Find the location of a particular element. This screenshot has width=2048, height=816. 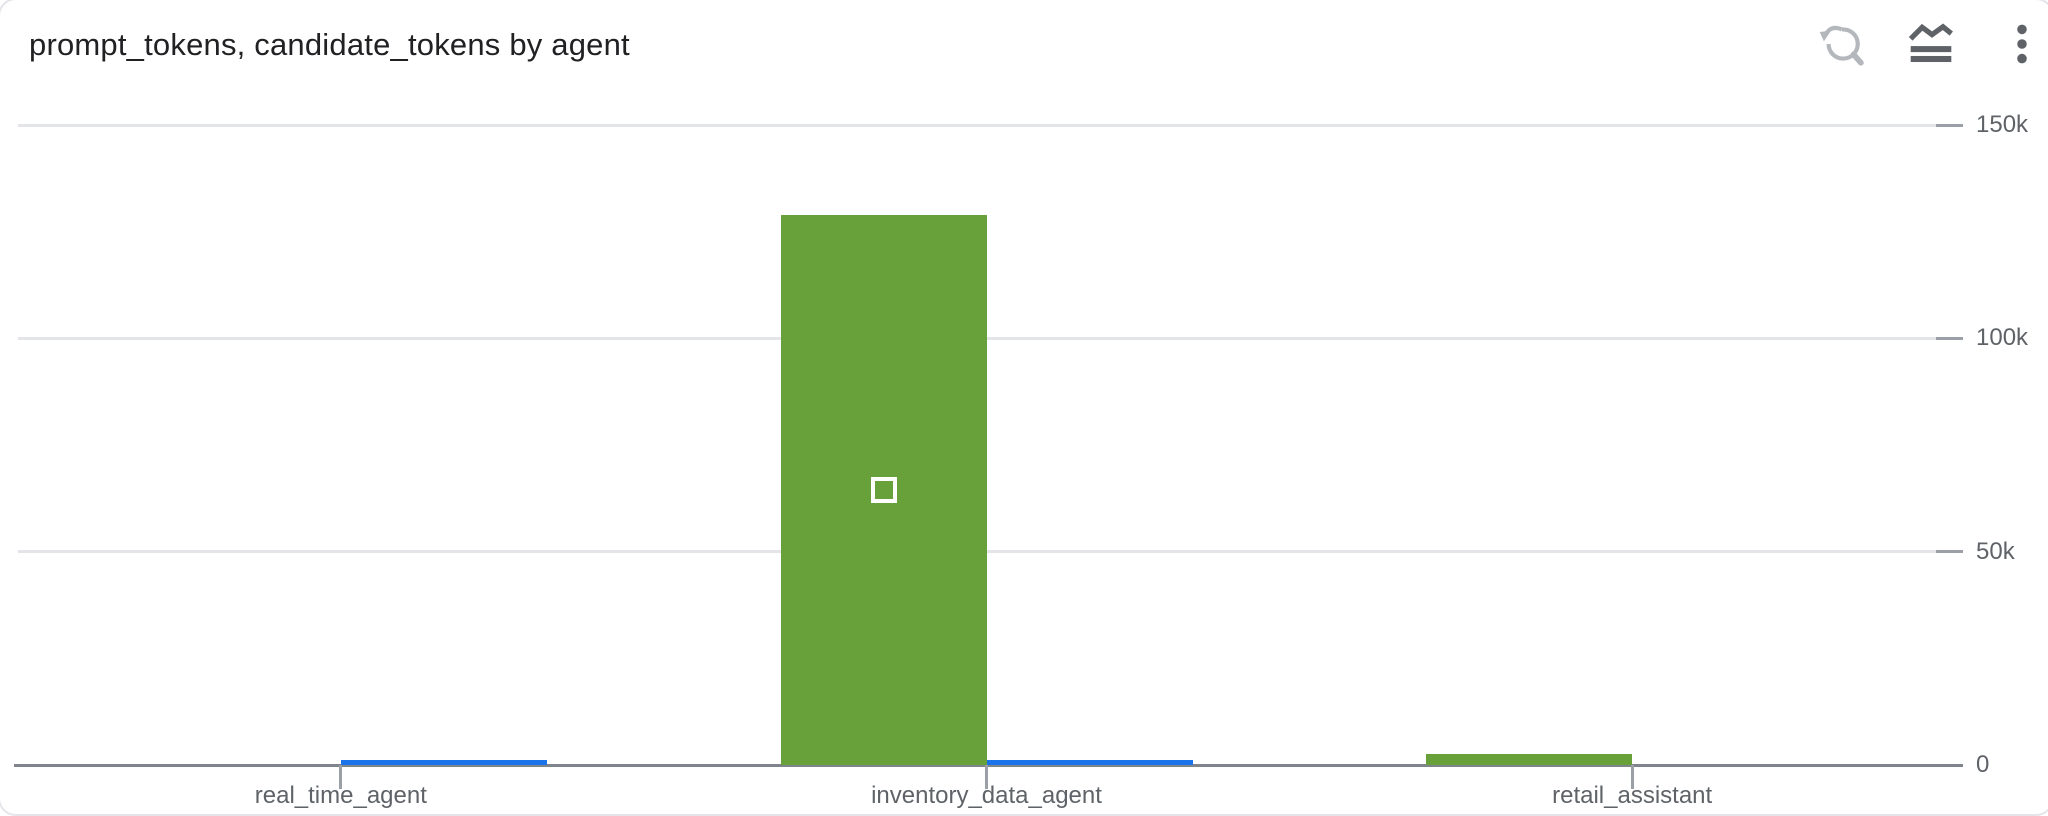

selection-marker is located at coordinates (883, 489).